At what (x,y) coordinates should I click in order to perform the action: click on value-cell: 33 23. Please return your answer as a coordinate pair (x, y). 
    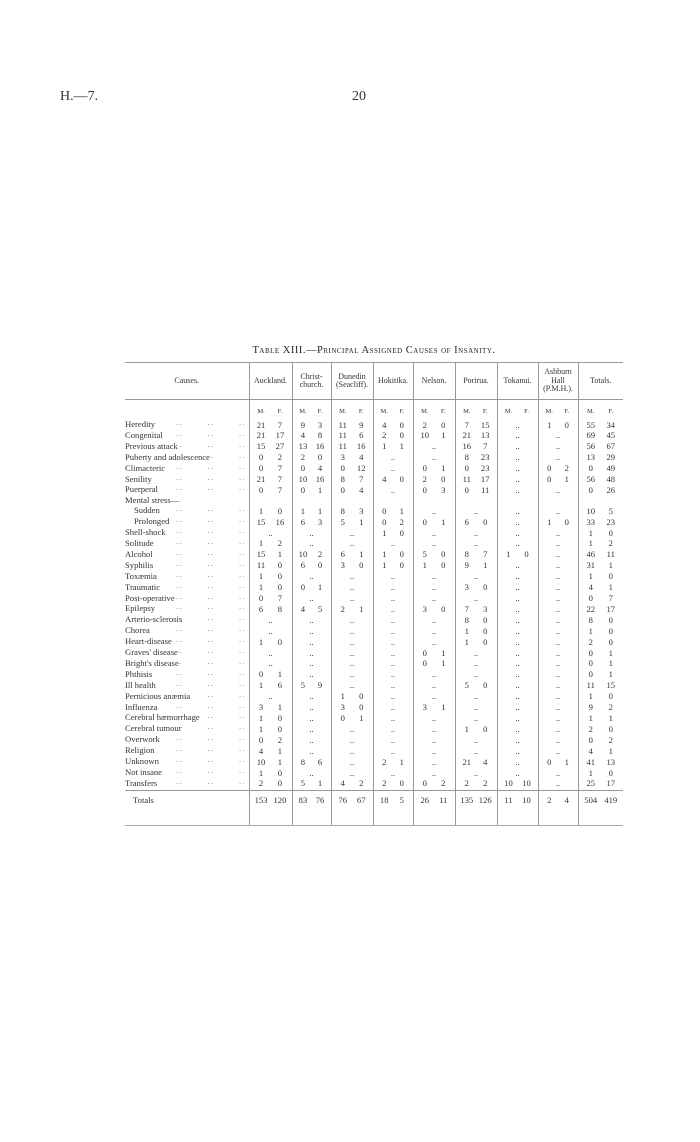
    Looking at the image, I should click on (600, 523).